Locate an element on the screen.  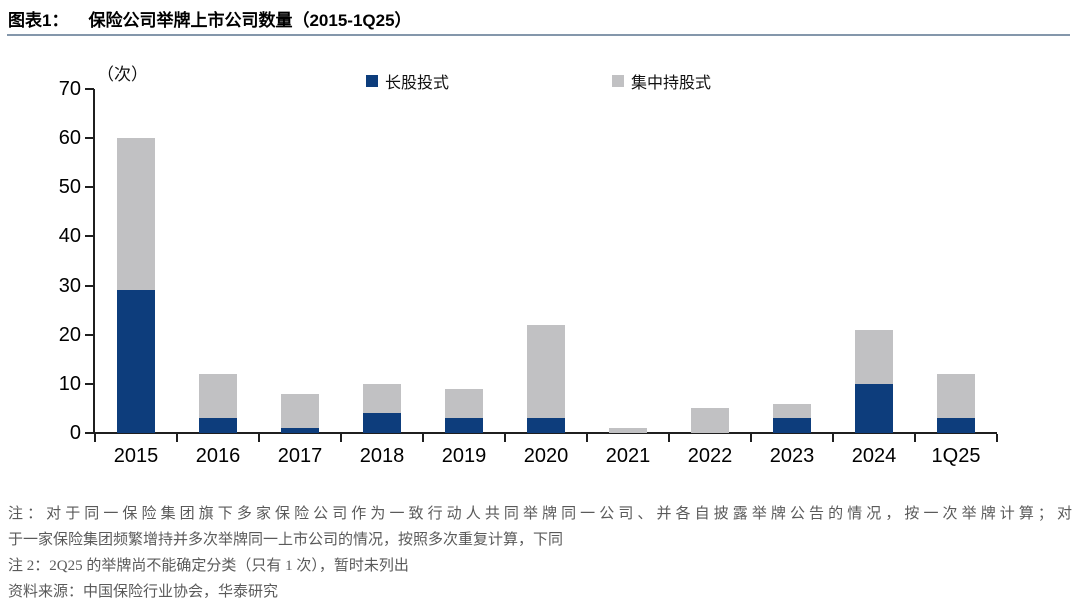
legend-item-long-equity: 长股投式 is located at coordinates (407, 81).